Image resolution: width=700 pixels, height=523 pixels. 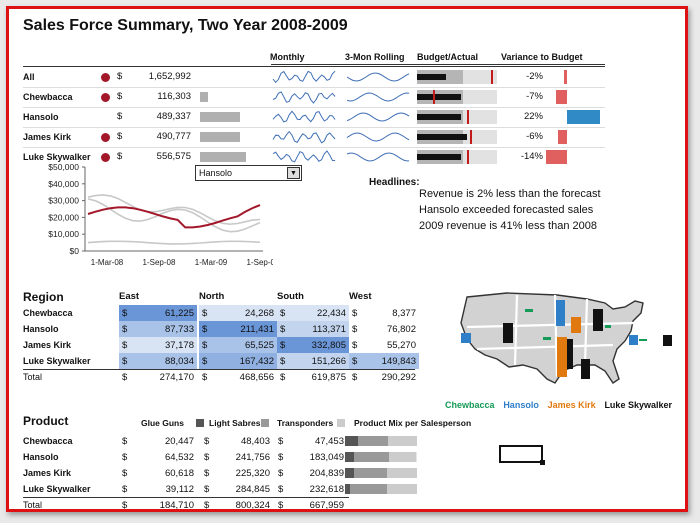 I want to click on chevron-down-icon: ▼, so click(x=293, y=173).